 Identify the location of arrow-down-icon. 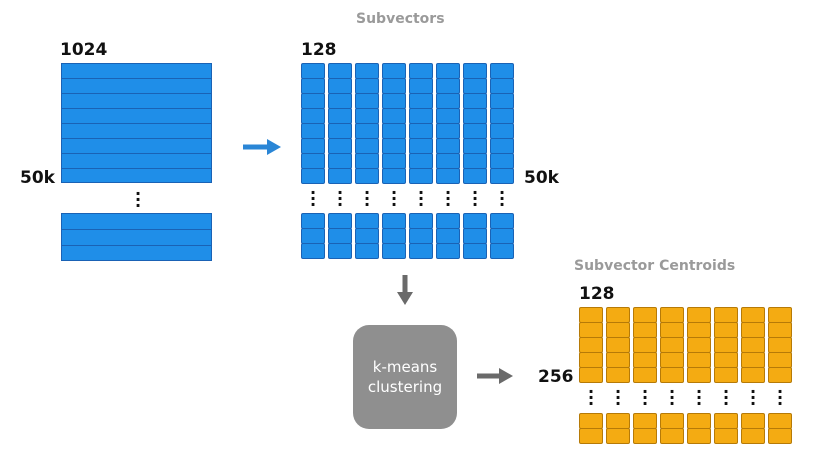
(405, 290).